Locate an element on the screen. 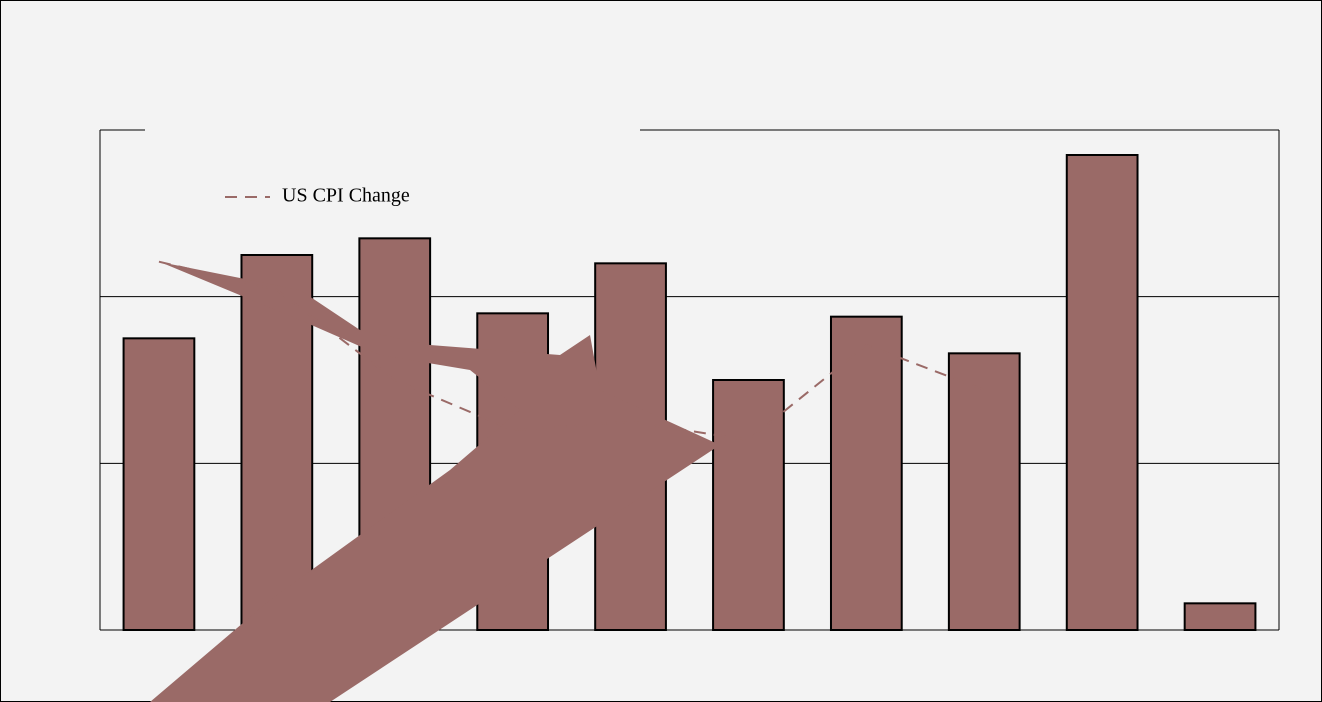 This screenshot has width=1322, height=702. legend-label: US CPI Change is located at coordinates (346, 196).